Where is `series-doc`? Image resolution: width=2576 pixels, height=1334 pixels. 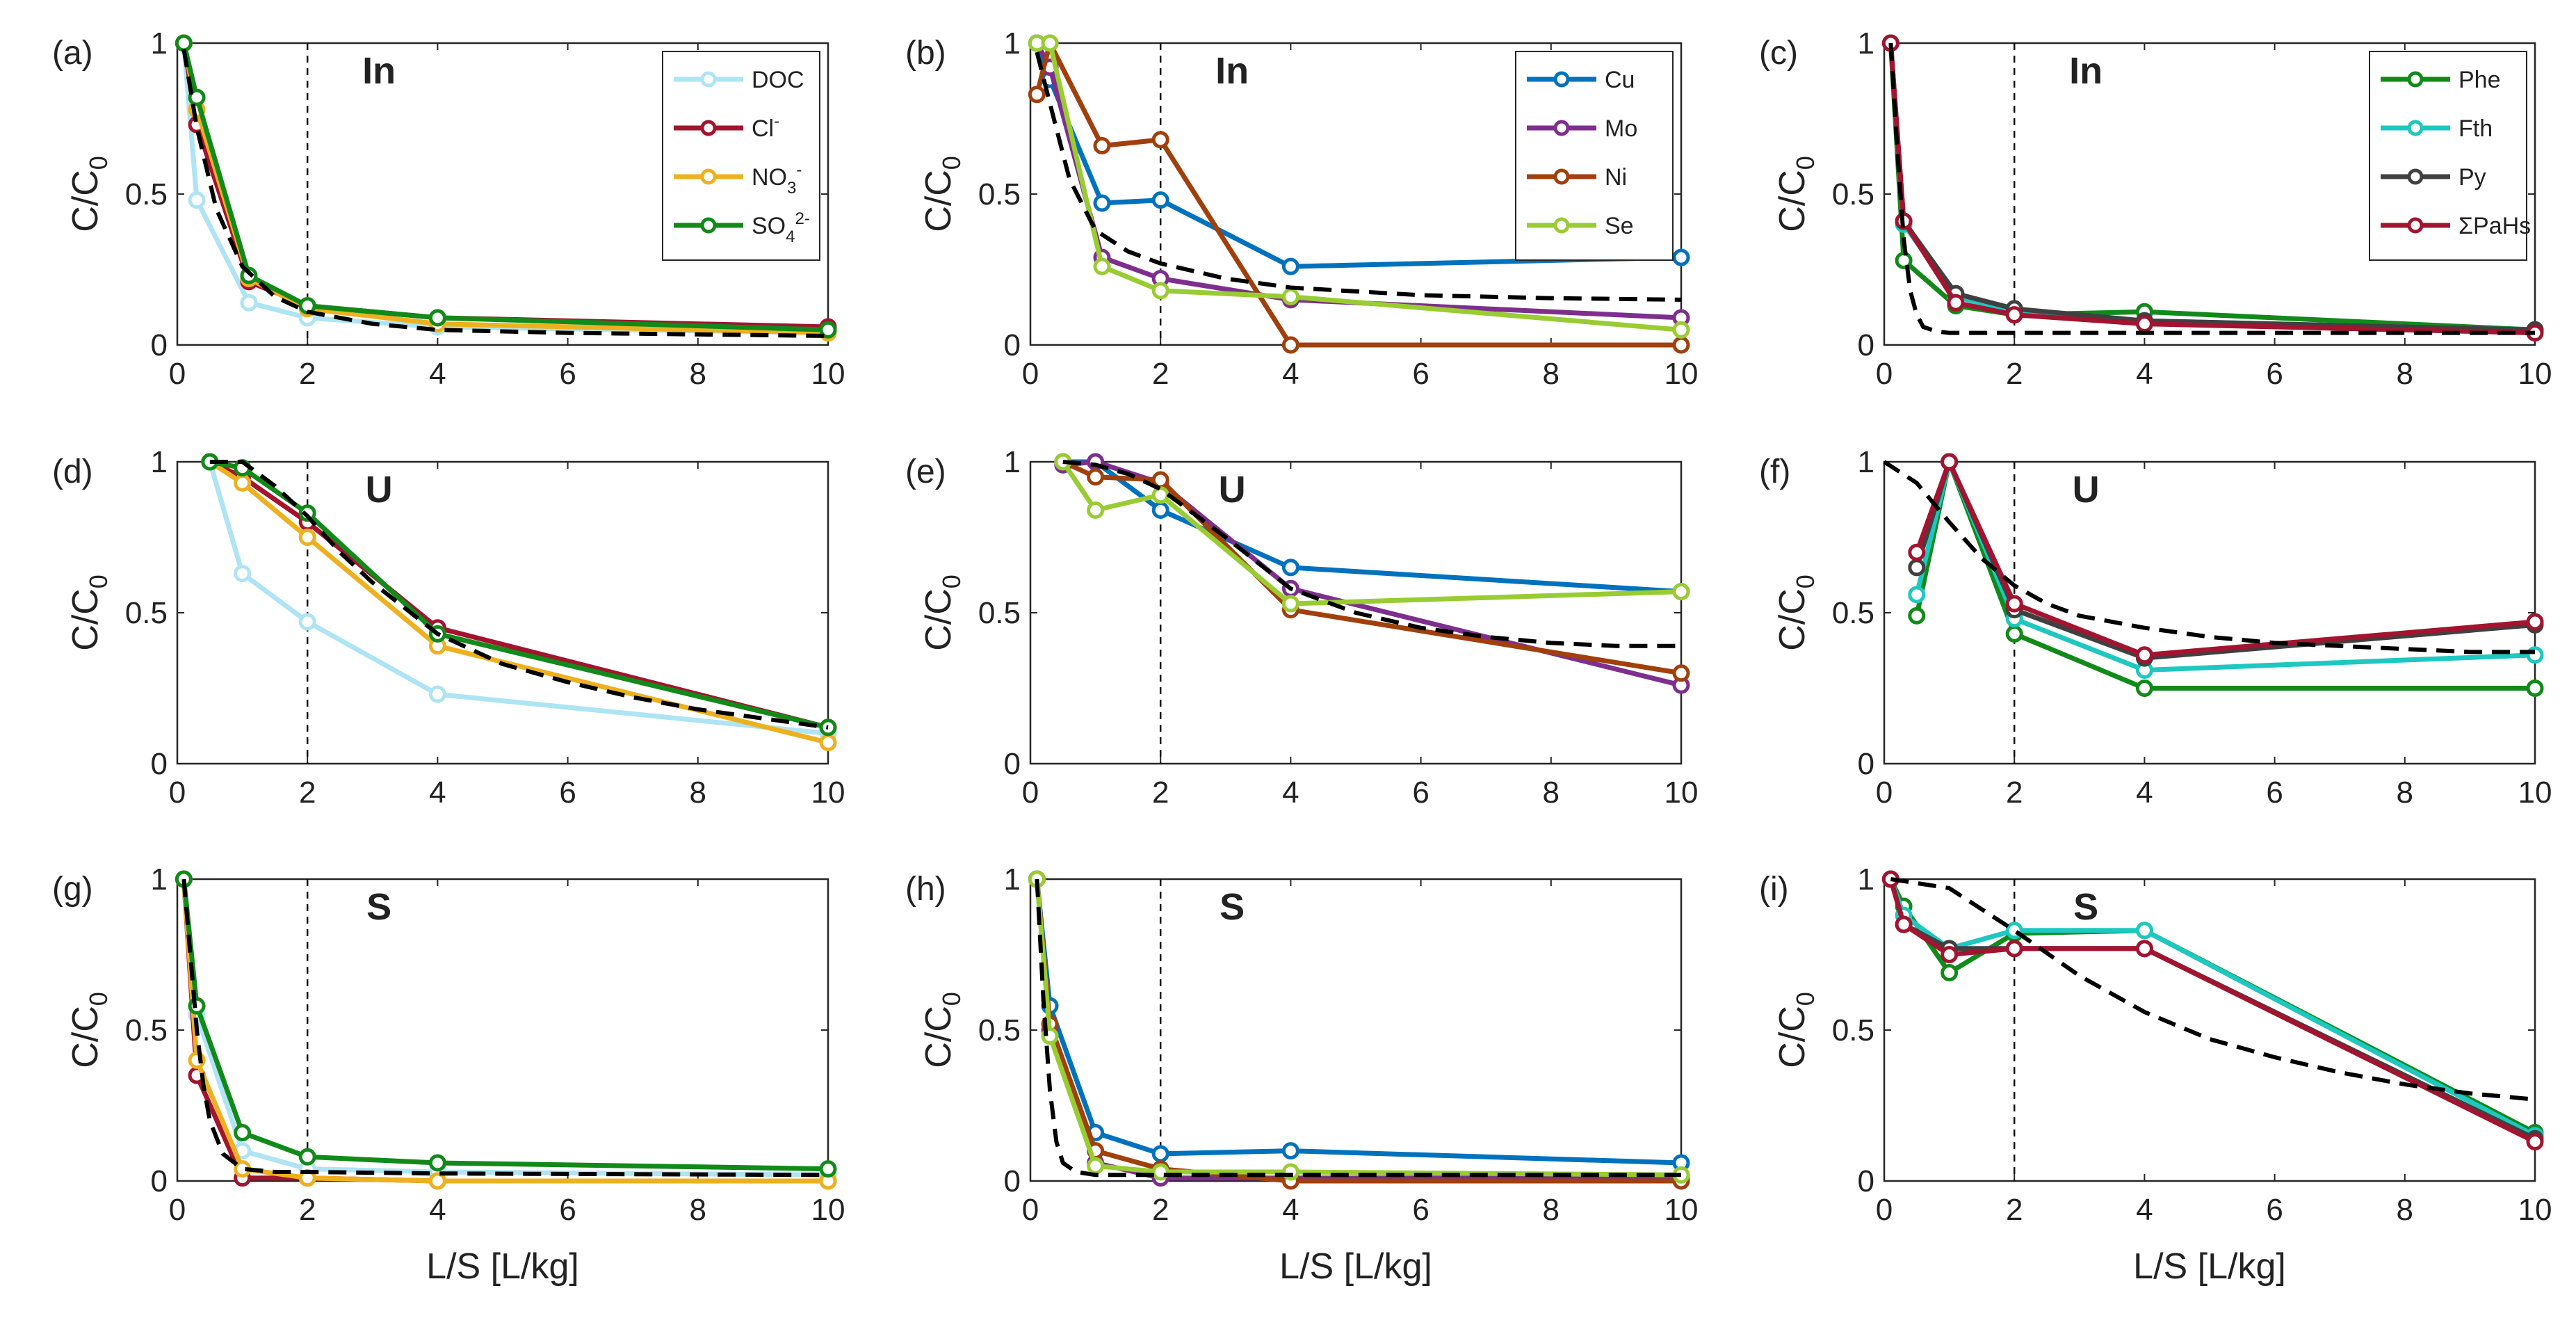 series-doc is located at coordinates (519, 598).